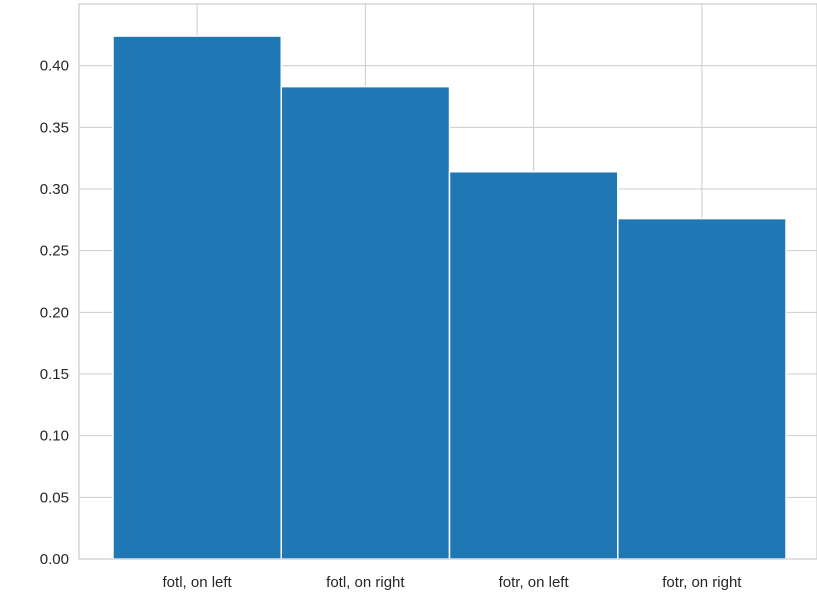  I want to click on y-tick-label: 0.20, so click(54, 312).